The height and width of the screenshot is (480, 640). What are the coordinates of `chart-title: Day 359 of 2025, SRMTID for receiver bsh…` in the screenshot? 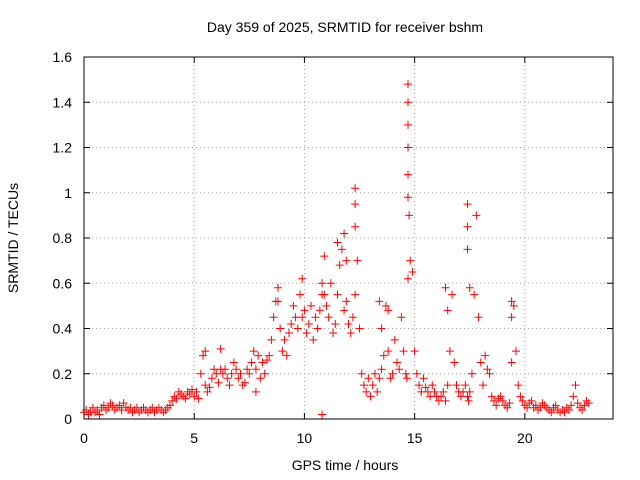 It's located at (345, 27).